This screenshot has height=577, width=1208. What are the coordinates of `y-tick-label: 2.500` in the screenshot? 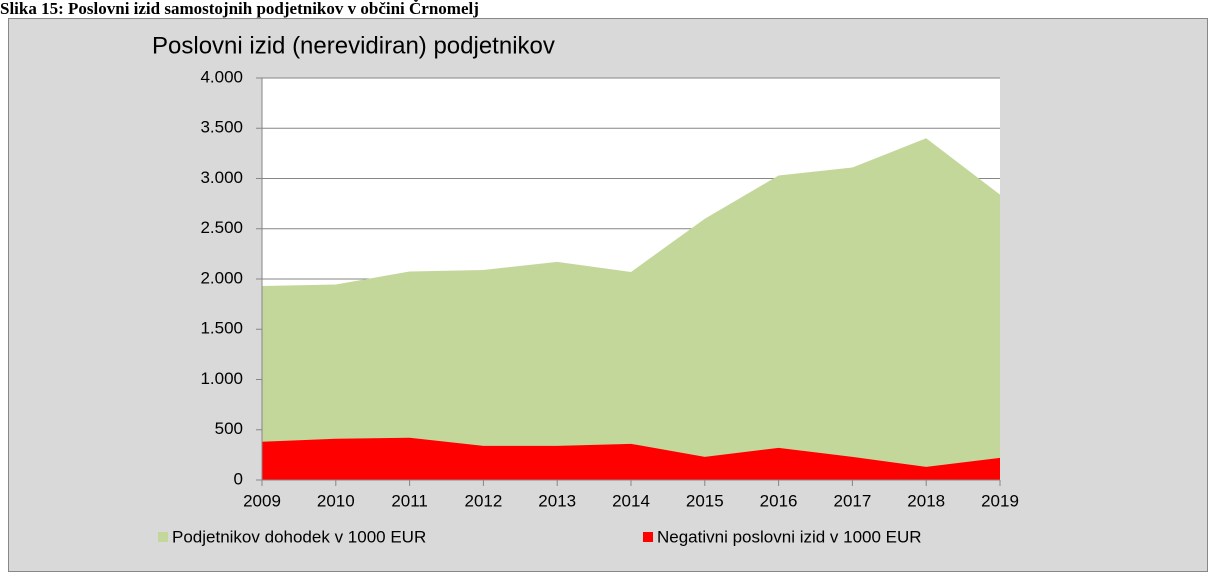 It's located at (221, 227).